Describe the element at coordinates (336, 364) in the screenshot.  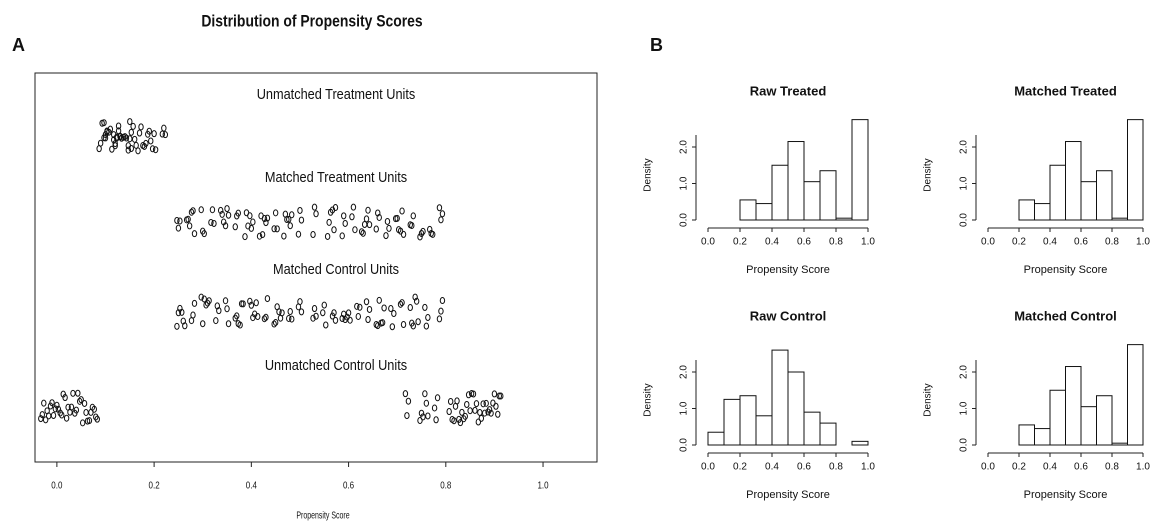
I see `group-label: Unmatched Control Units` at that location.